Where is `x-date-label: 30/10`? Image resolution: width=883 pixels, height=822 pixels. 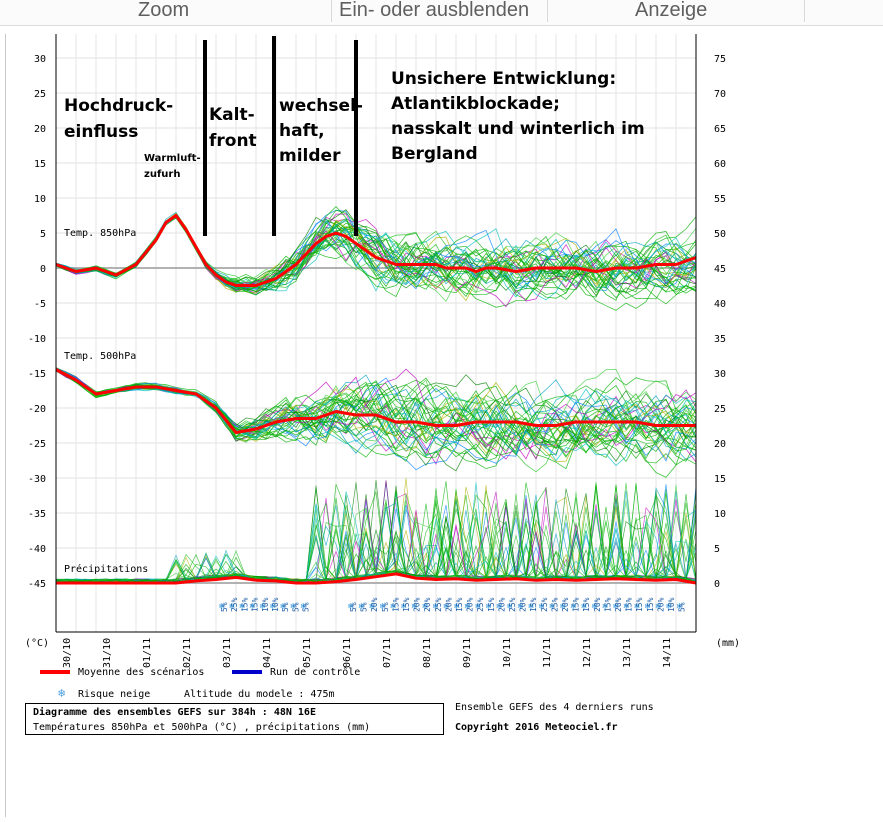
x-date-label: 30/10 is located at coordinates (67, 653).